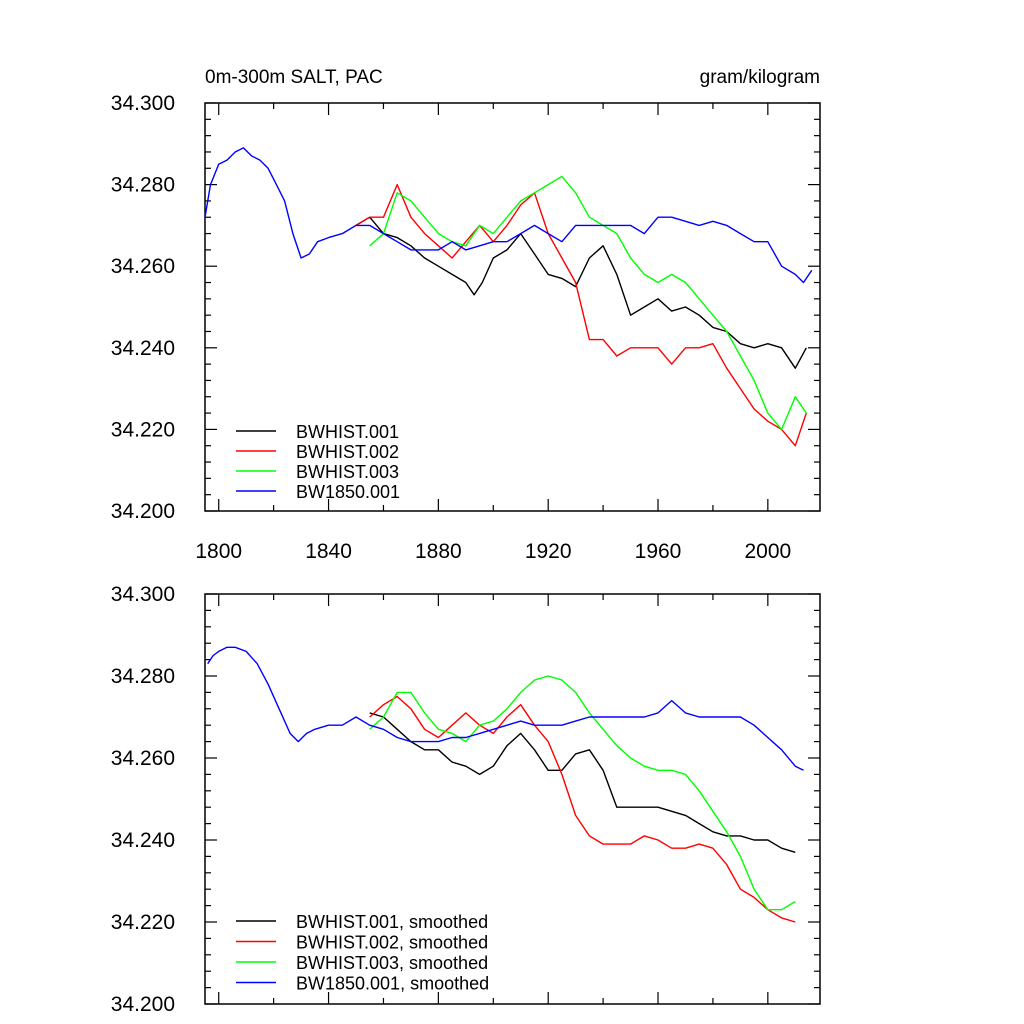  What do you see at coordinates (658, 551) in the screenshot?
I see `x-tick-label: 1960` at bounding box center [658, 551].